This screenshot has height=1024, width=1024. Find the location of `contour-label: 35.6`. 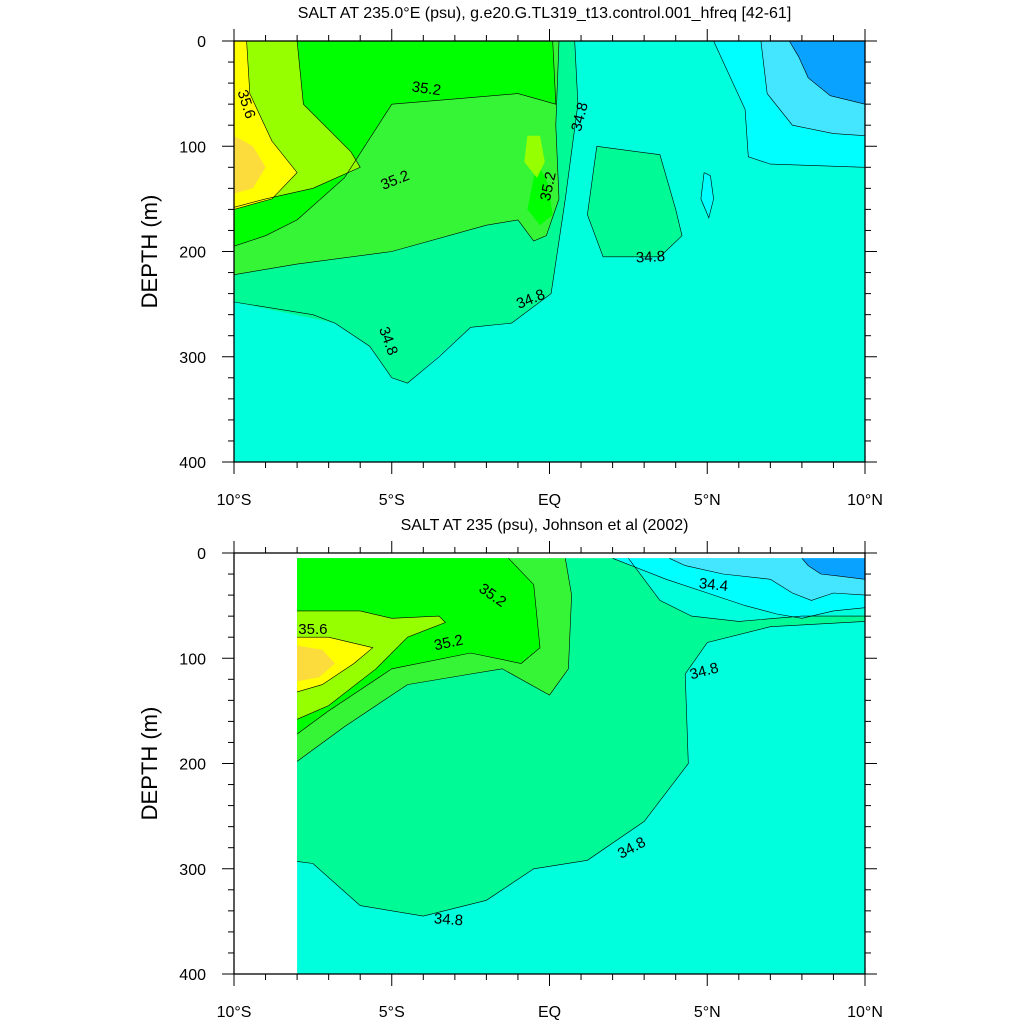

contour-label: 35.6 is located at coordinates (312, 629).